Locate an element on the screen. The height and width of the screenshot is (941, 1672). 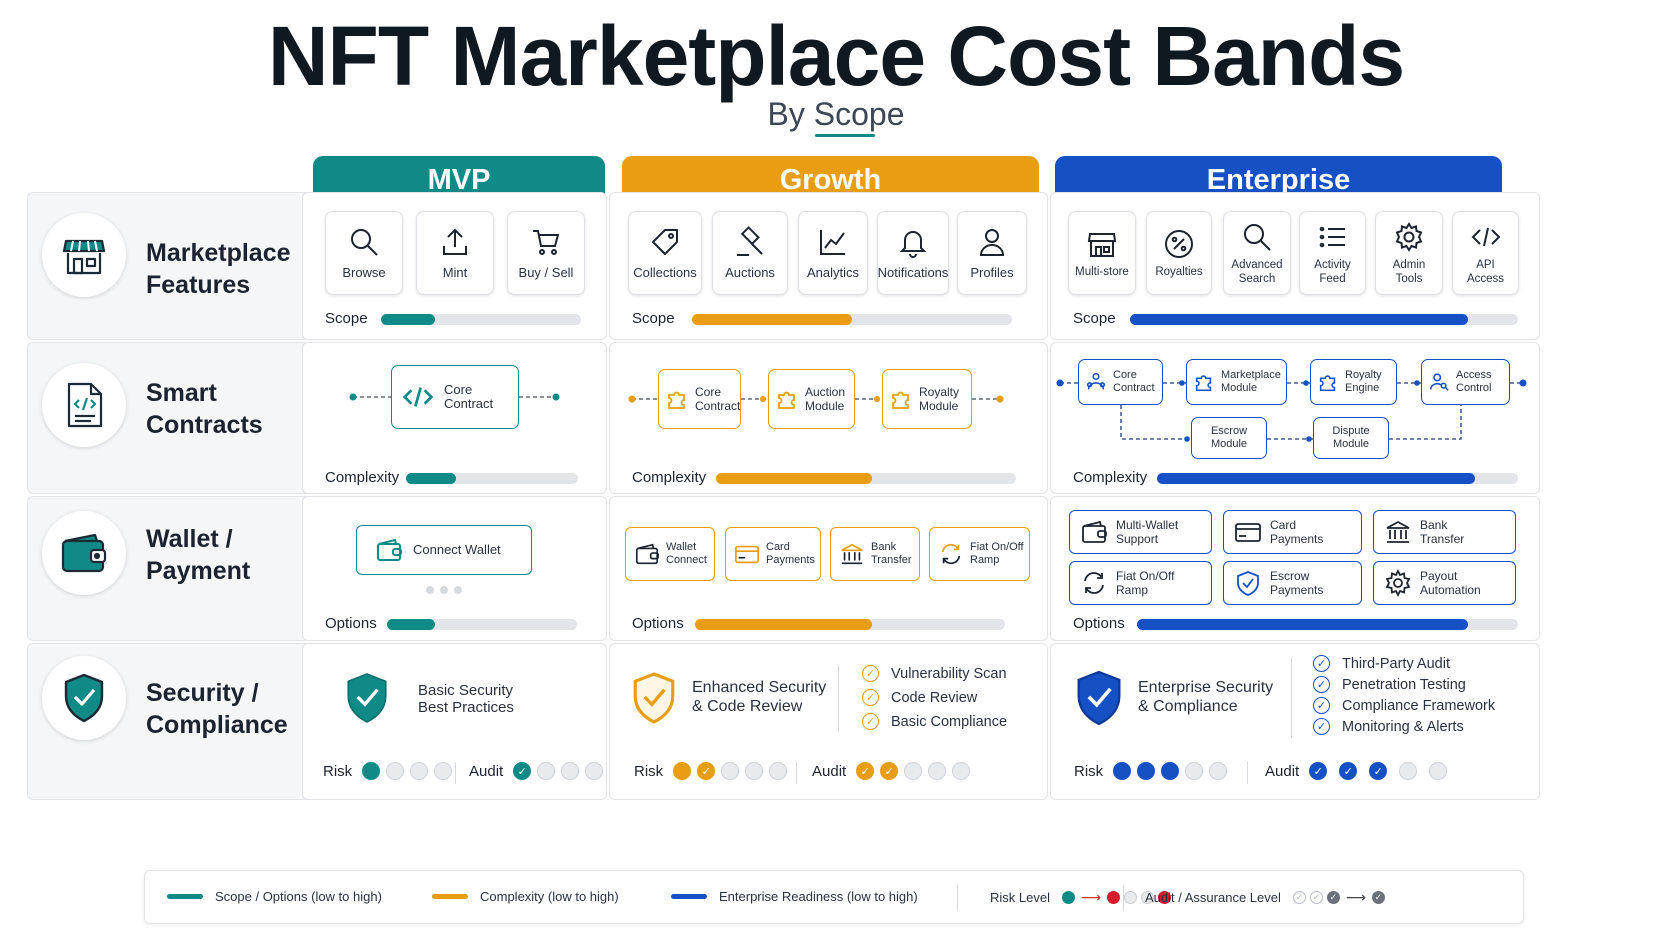
feature-multi-store: Multi-store is located at coordinates (1102, 253).